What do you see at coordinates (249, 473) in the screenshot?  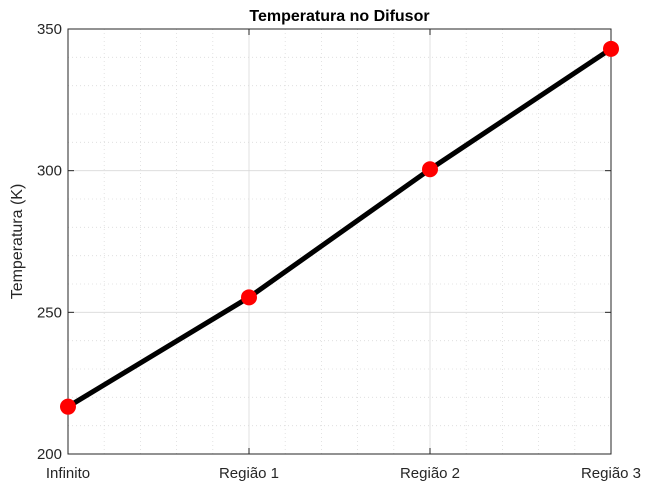 I see `x-tick-label: Região 1` at bounding box center [249, 473].